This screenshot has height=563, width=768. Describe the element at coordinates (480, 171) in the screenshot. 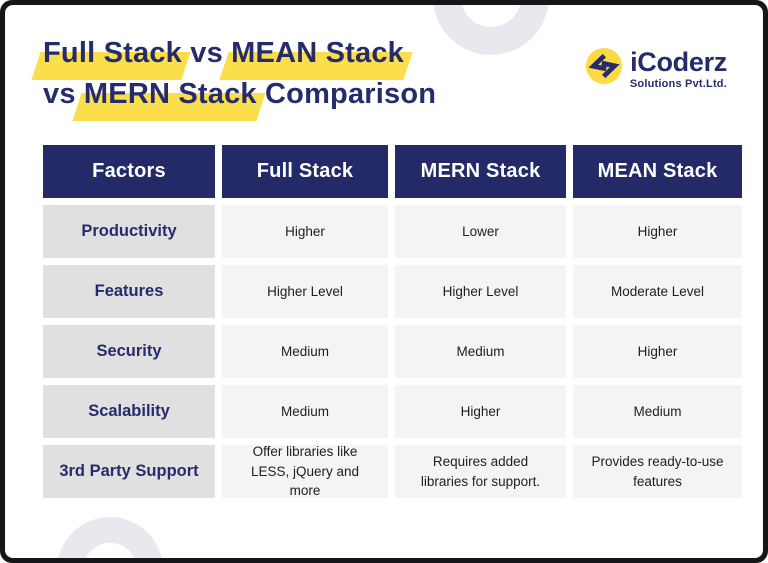

I see `header-cell-mern-stack: MERN Stack` at that location.